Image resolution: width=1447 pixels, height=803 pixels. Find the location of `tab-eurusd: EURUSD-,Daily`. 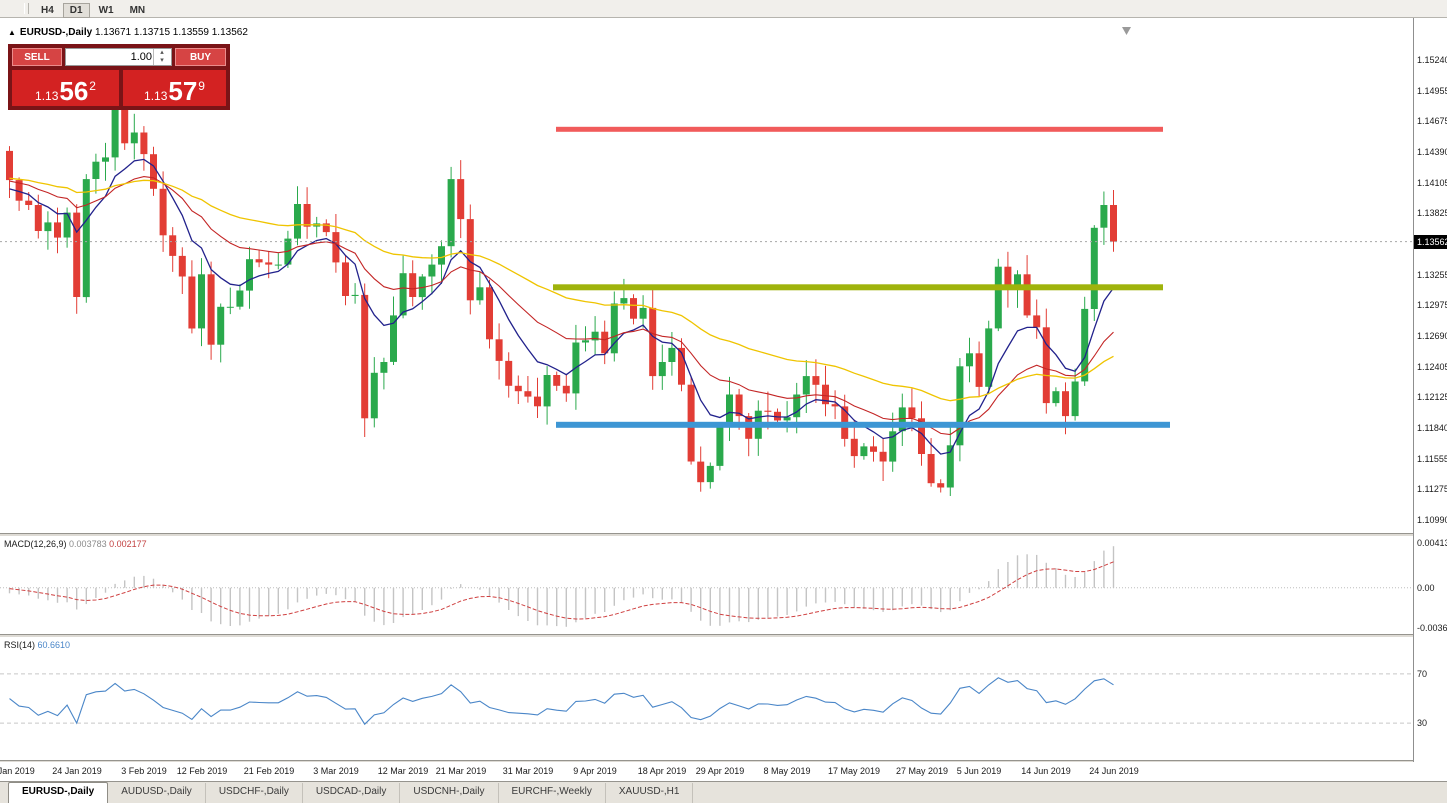

tab-eurusd: EURUSD-,Daily is located at coordinates (58, 792).